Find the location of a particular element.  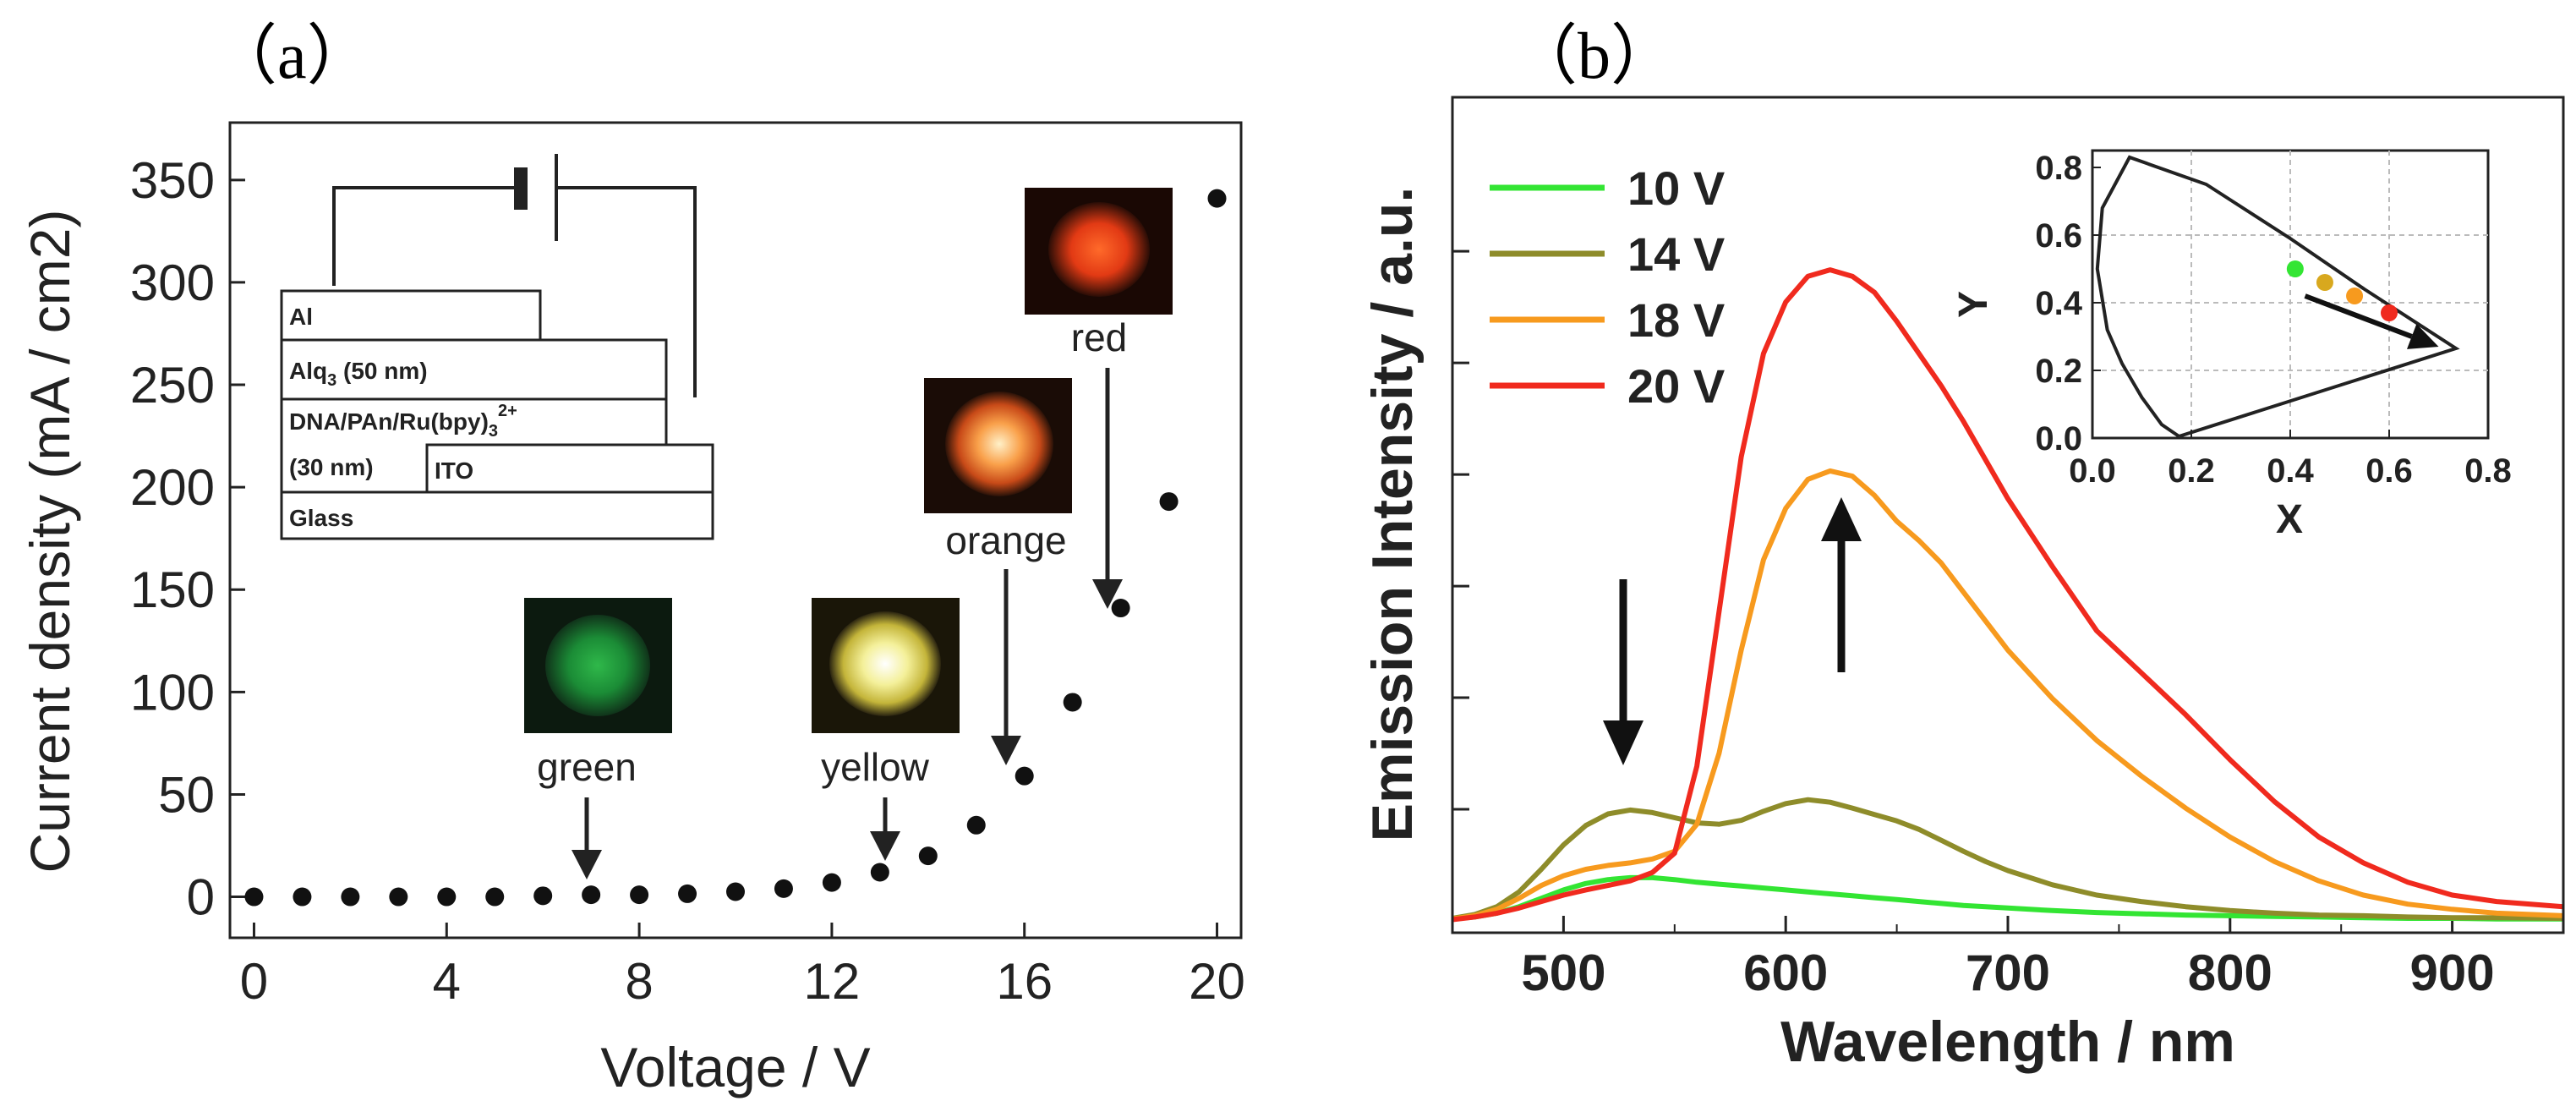

panel-a-ytick-label-300: 300 is located at coordinates (172, 283).